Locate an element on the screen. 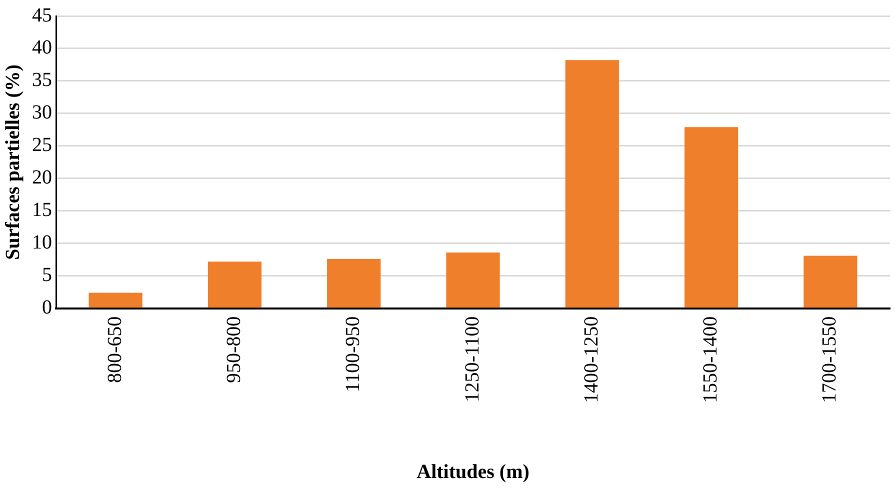  y-tick-label: 25 is located at coordinates (42, 145).